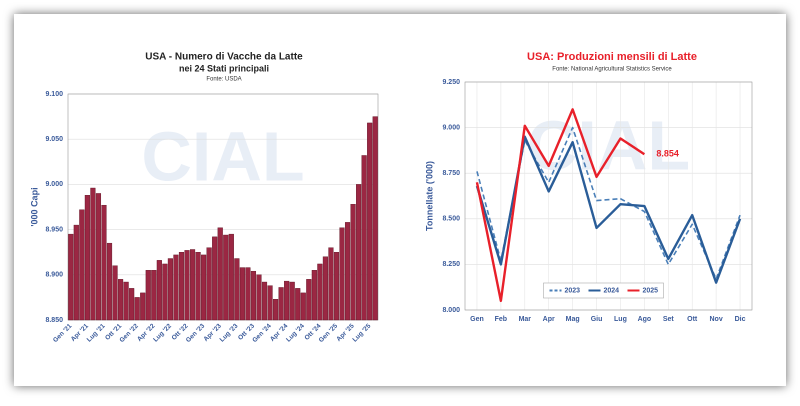  I want to click on y-tick-label: 8.900, so click(54, 275).